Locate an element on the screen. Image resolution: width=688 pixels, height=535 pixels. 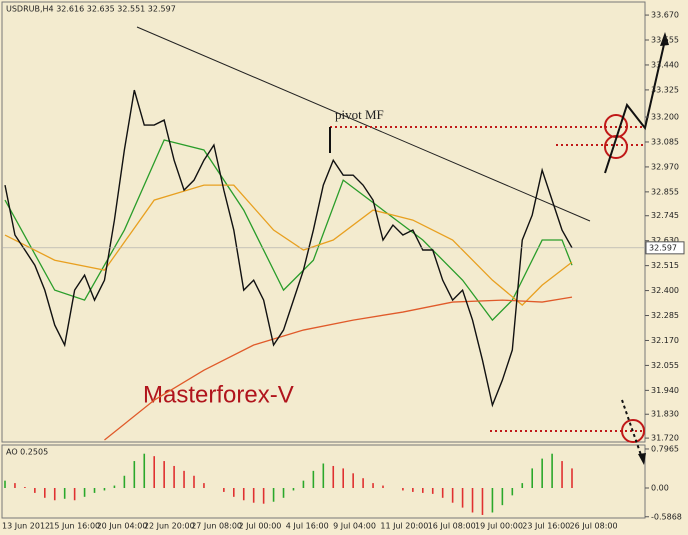
x-tick-label: 15 Jun 16:00 is located at coordinates (74, 526).